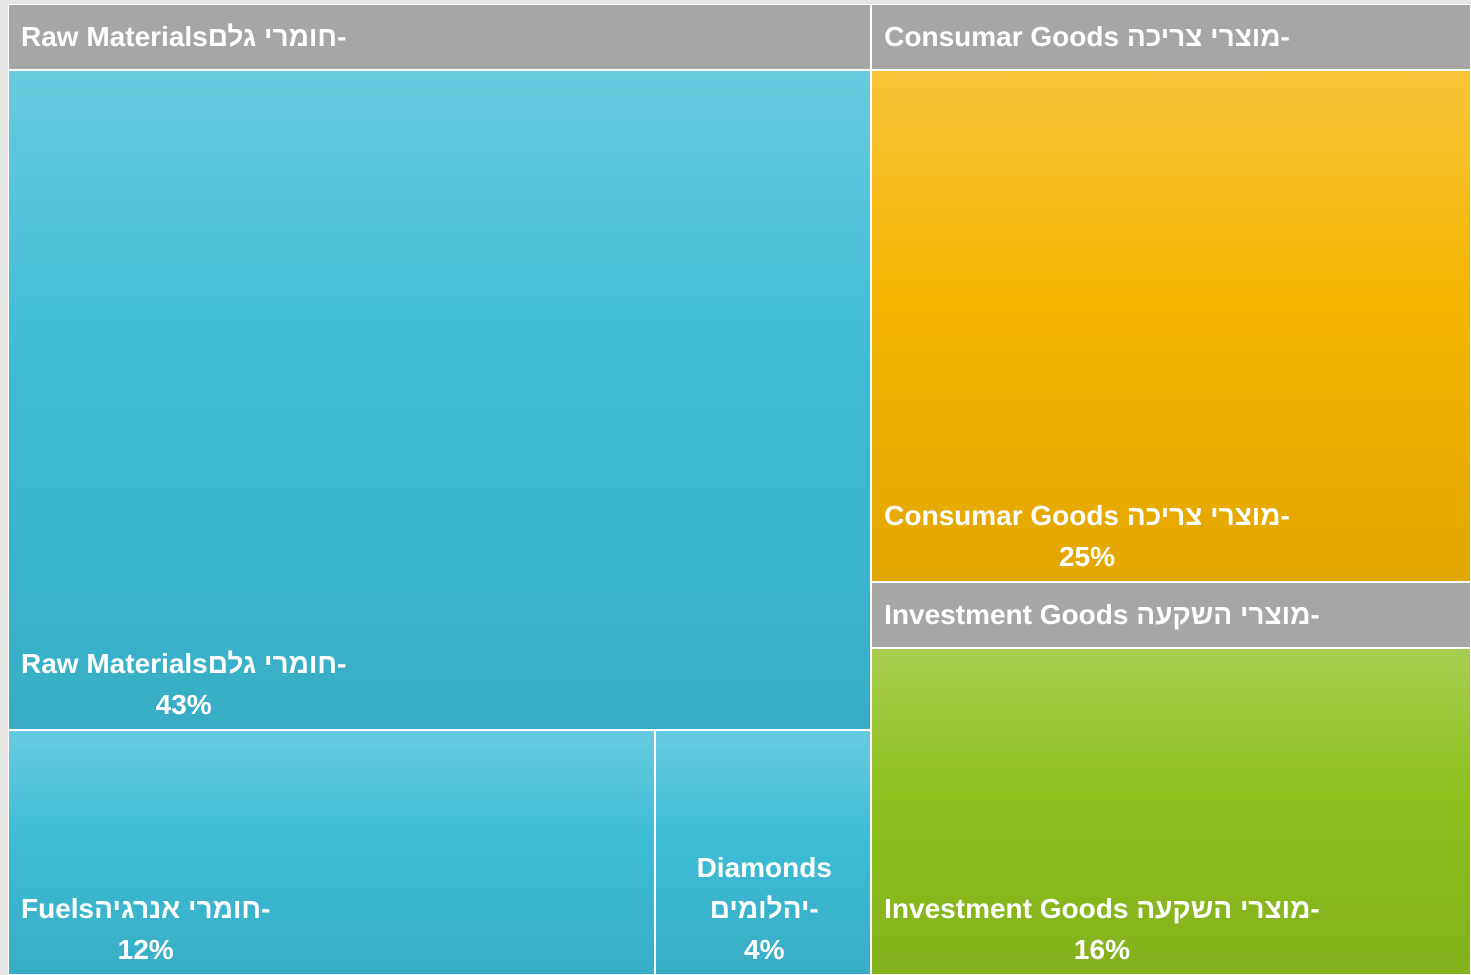 The height and width of the screenshot is (975, 1471). What do you see at coordinates (1171, 811) in the screenshot?
I see `treemap-tile: Investment Goods מוצרי השקעה- 16%` at bounding box center [1171, 811].